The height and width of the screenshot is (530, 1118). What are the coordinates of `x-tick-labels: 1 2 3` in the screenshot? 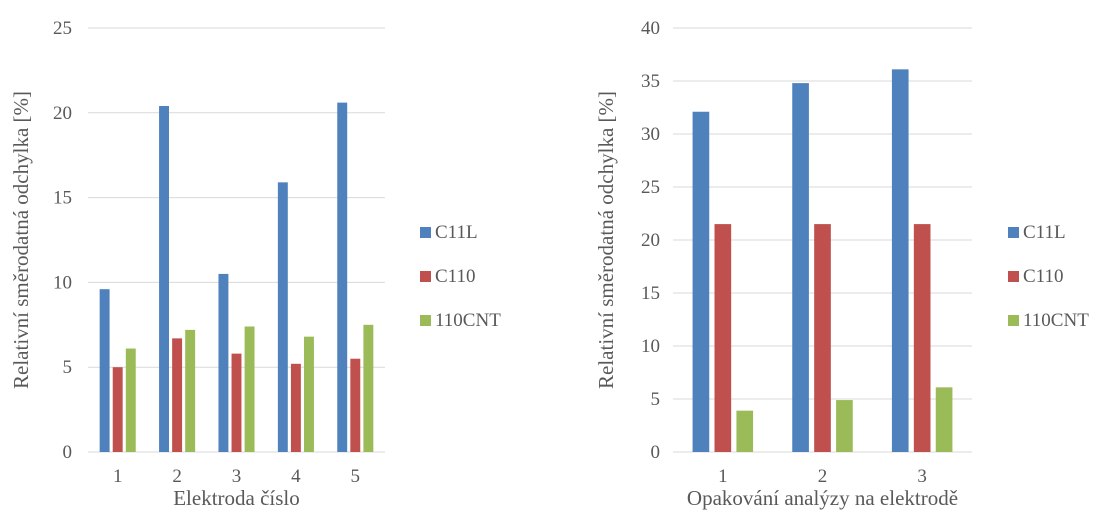 It's located at (822, 476).